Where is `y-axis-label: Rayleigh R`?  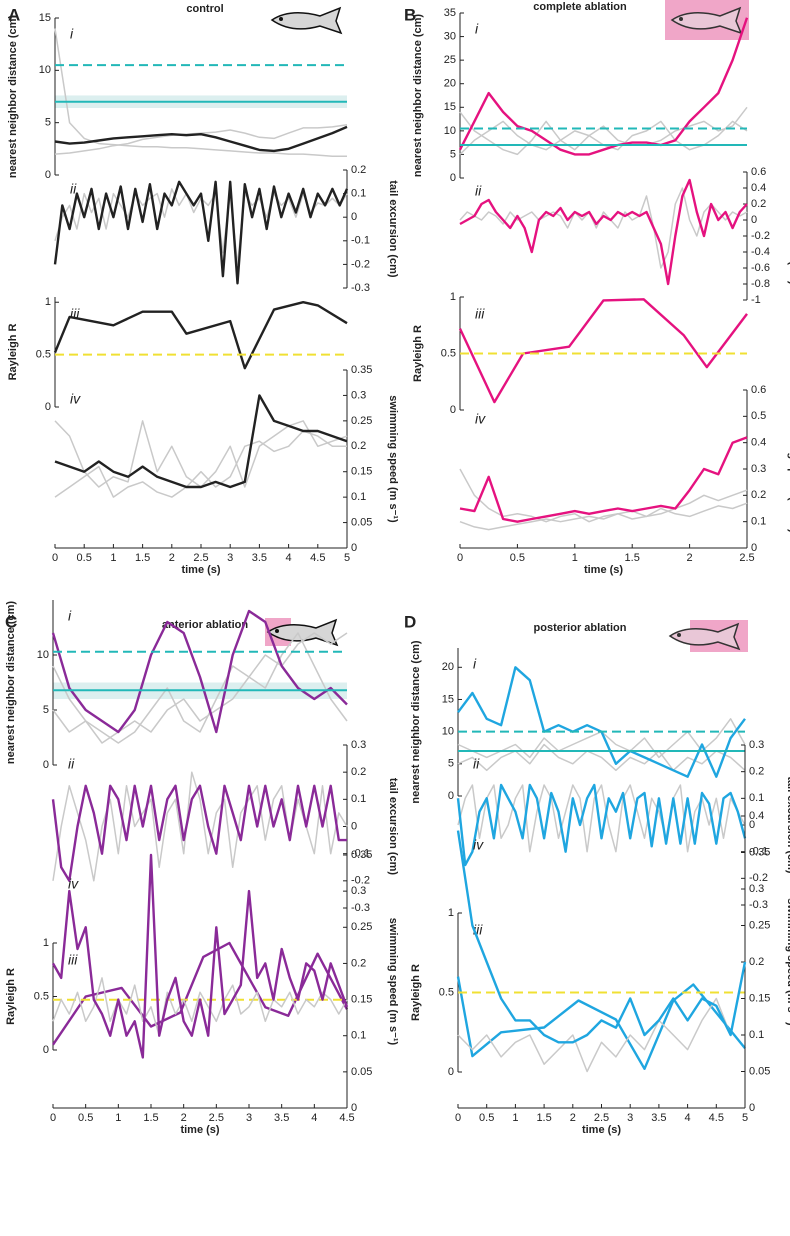 y-axis-label: Rayleigh R is located at coordinates (11, 996).